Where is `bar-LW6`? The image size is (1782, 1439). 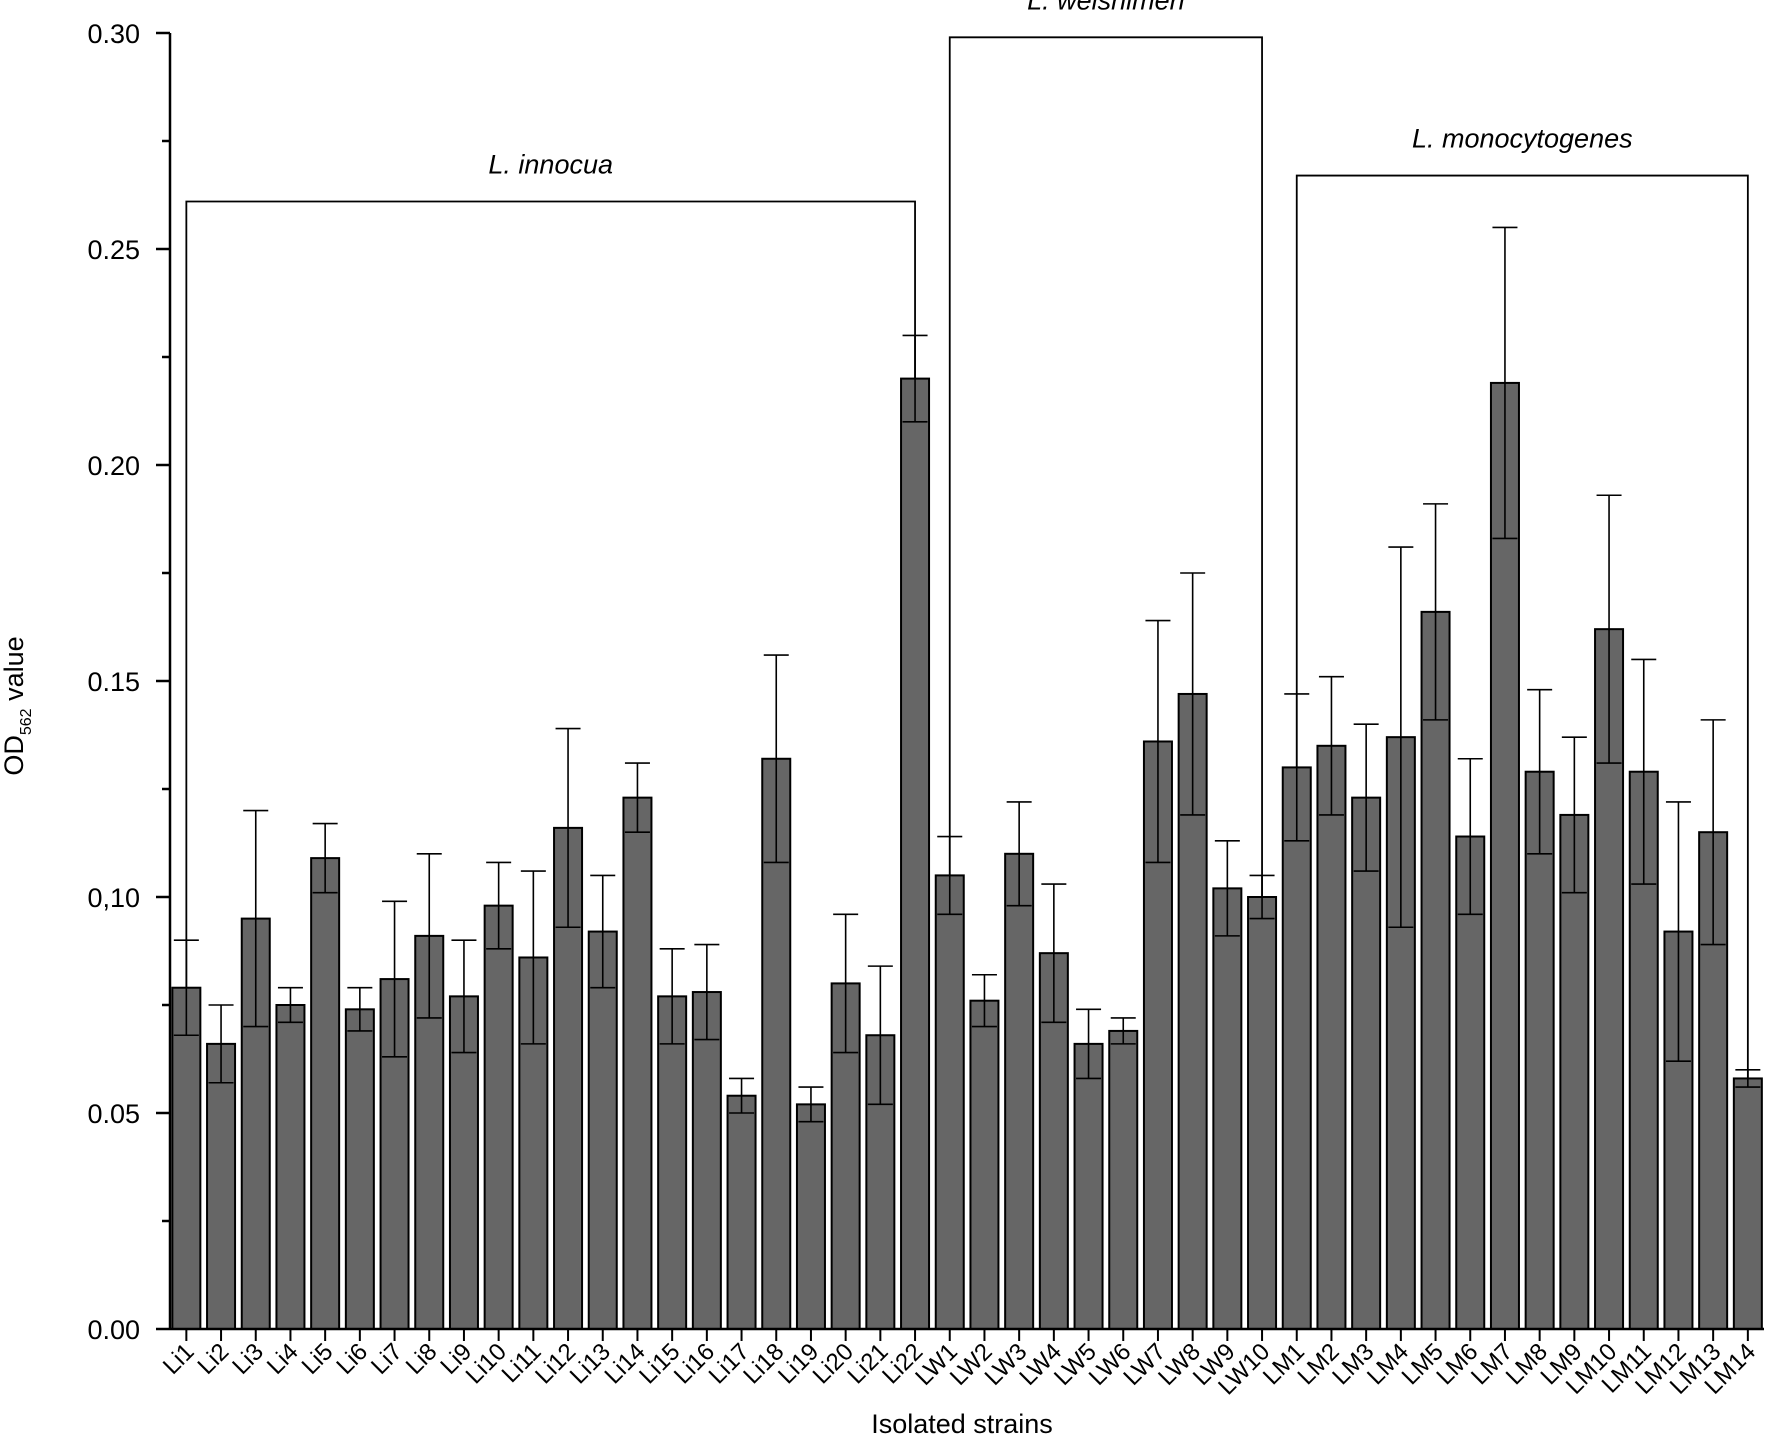 bar-LW6 is located at coordinates (1123, 1180).